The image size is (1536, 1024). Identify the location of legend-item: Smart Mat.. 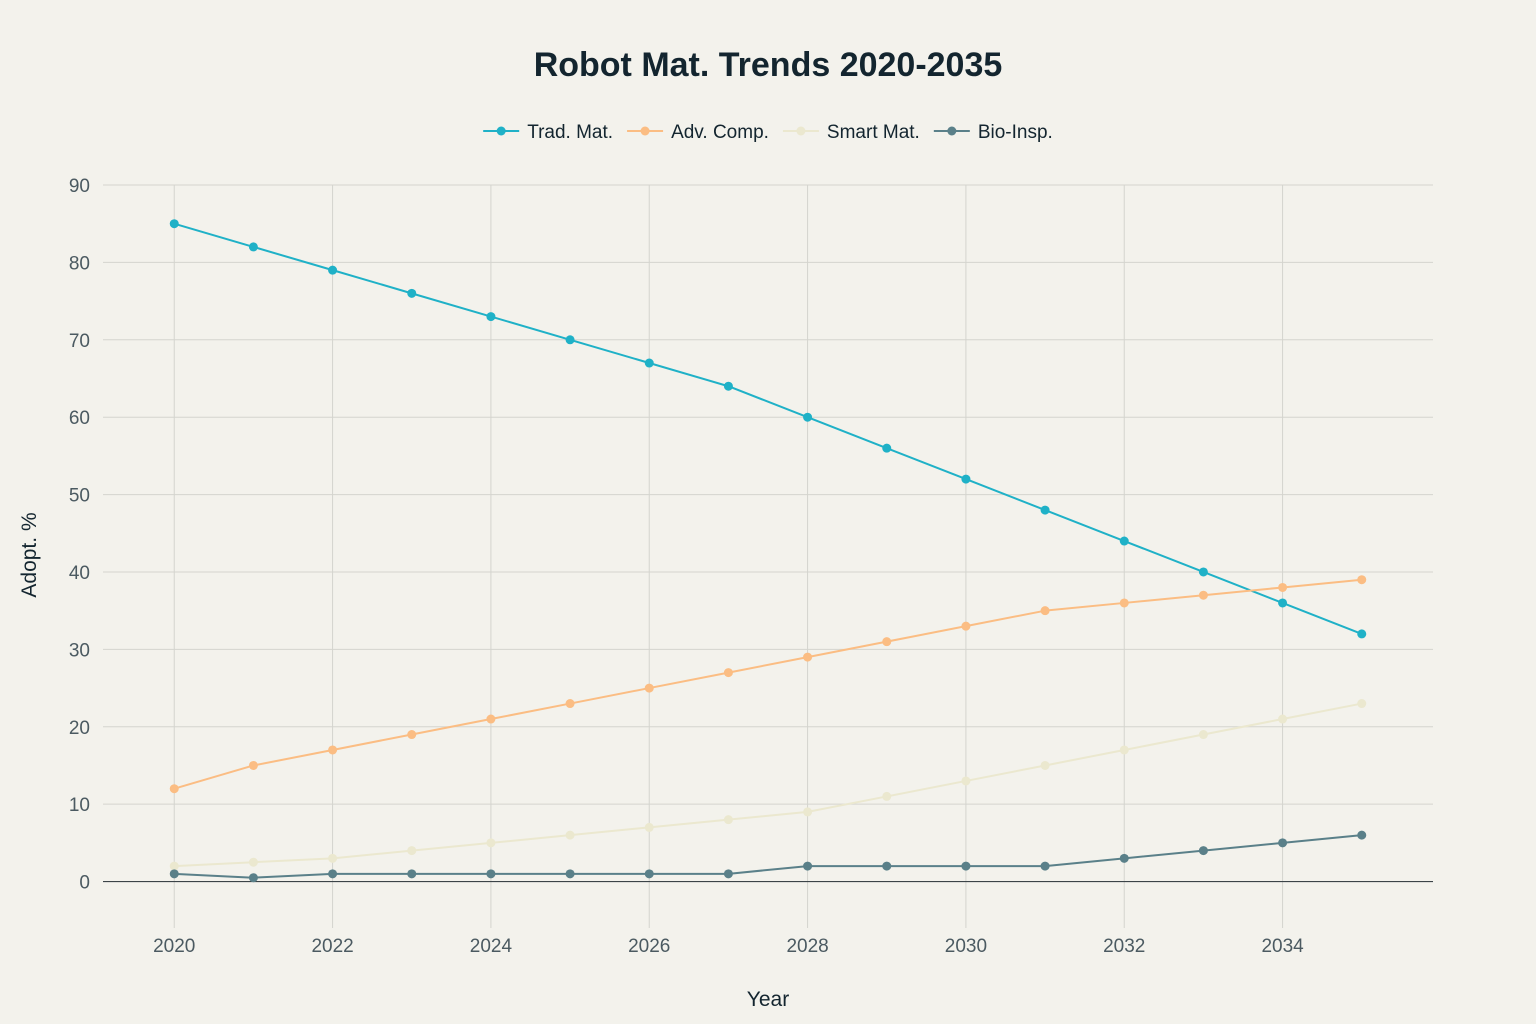
(851, 132).